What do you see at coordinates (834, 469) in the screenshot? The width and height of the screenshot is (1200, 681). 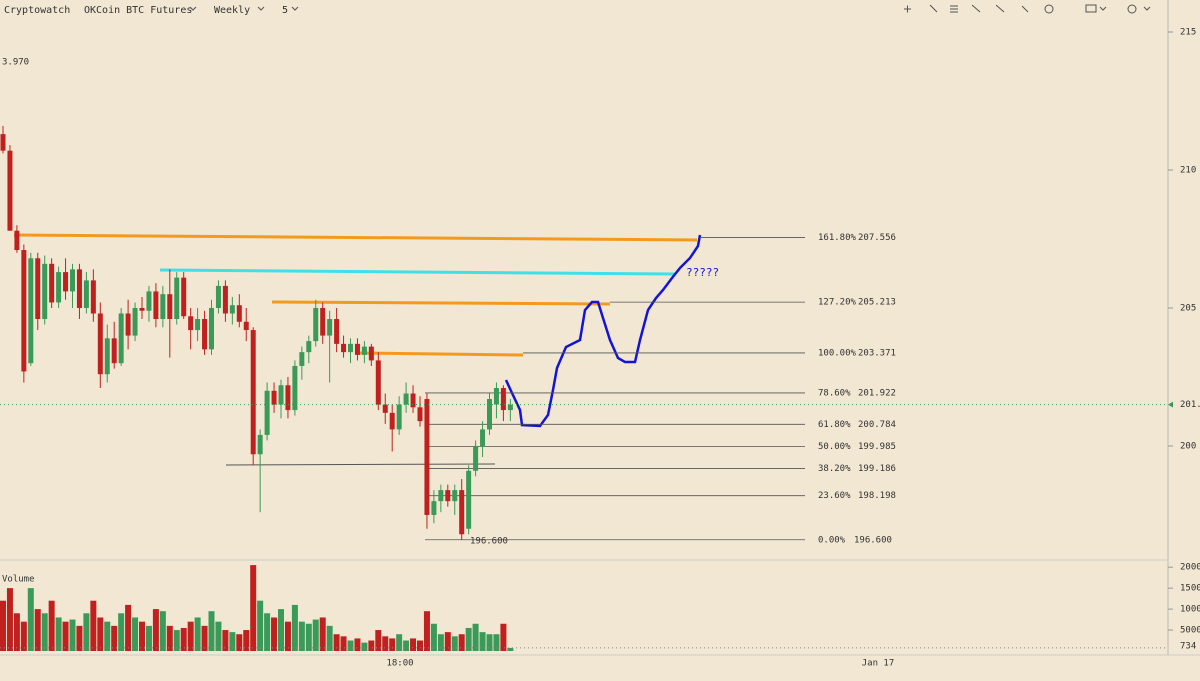 I see `fib-ratio: 38.20%` at bounding box center [834, 469].